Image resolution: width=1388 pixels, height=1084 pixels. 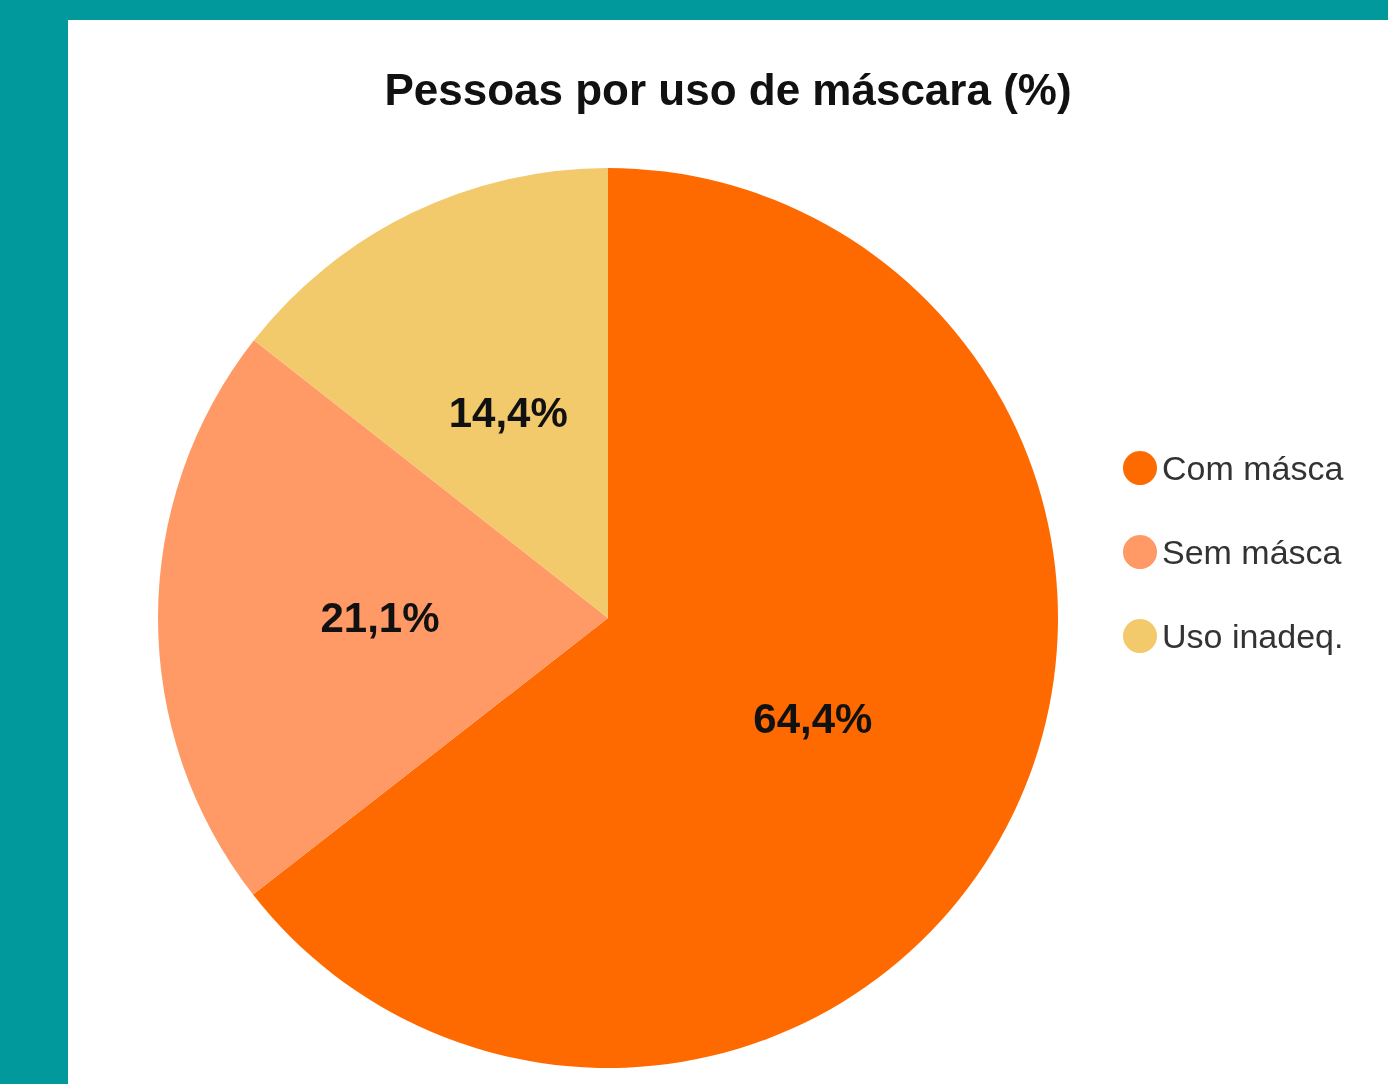 What do you see at coordinates (1253, 468) in the screenshot?
I see `legend-label: Com másca` at bounding box center [1253, 468].